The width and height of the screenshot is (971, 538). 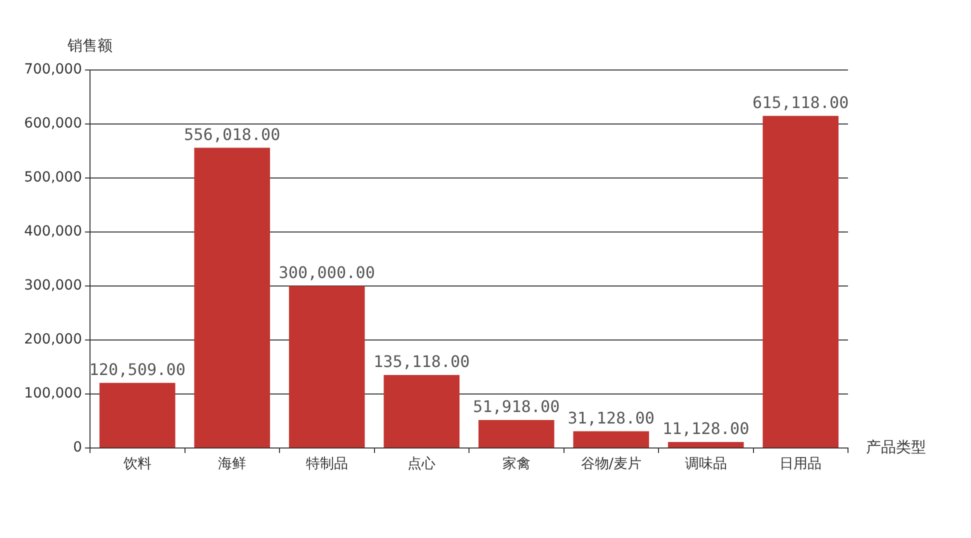 I want to click on y-tick-label: 300,000, so click(x=53, y=286).